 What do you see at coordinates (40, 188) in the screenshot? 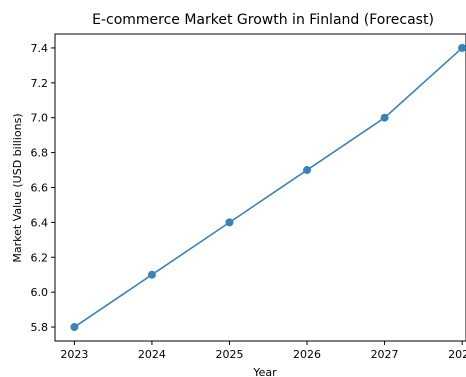
I see `y-tick-label: 6.6` at bounding box center [40, 188].